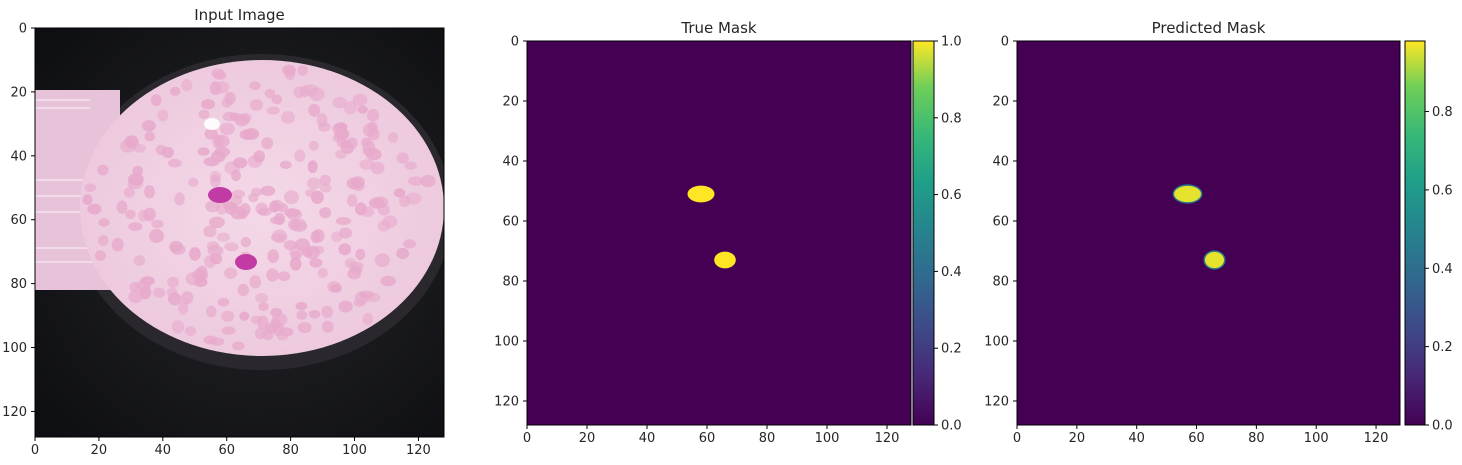 Image resolution: width=1462 pixels, height=465 pixels. What do you see at coordinates (951, 42) in the screenshot?
I see `colorbar-tick-label: 1.0` at bounding box center [951, 42].